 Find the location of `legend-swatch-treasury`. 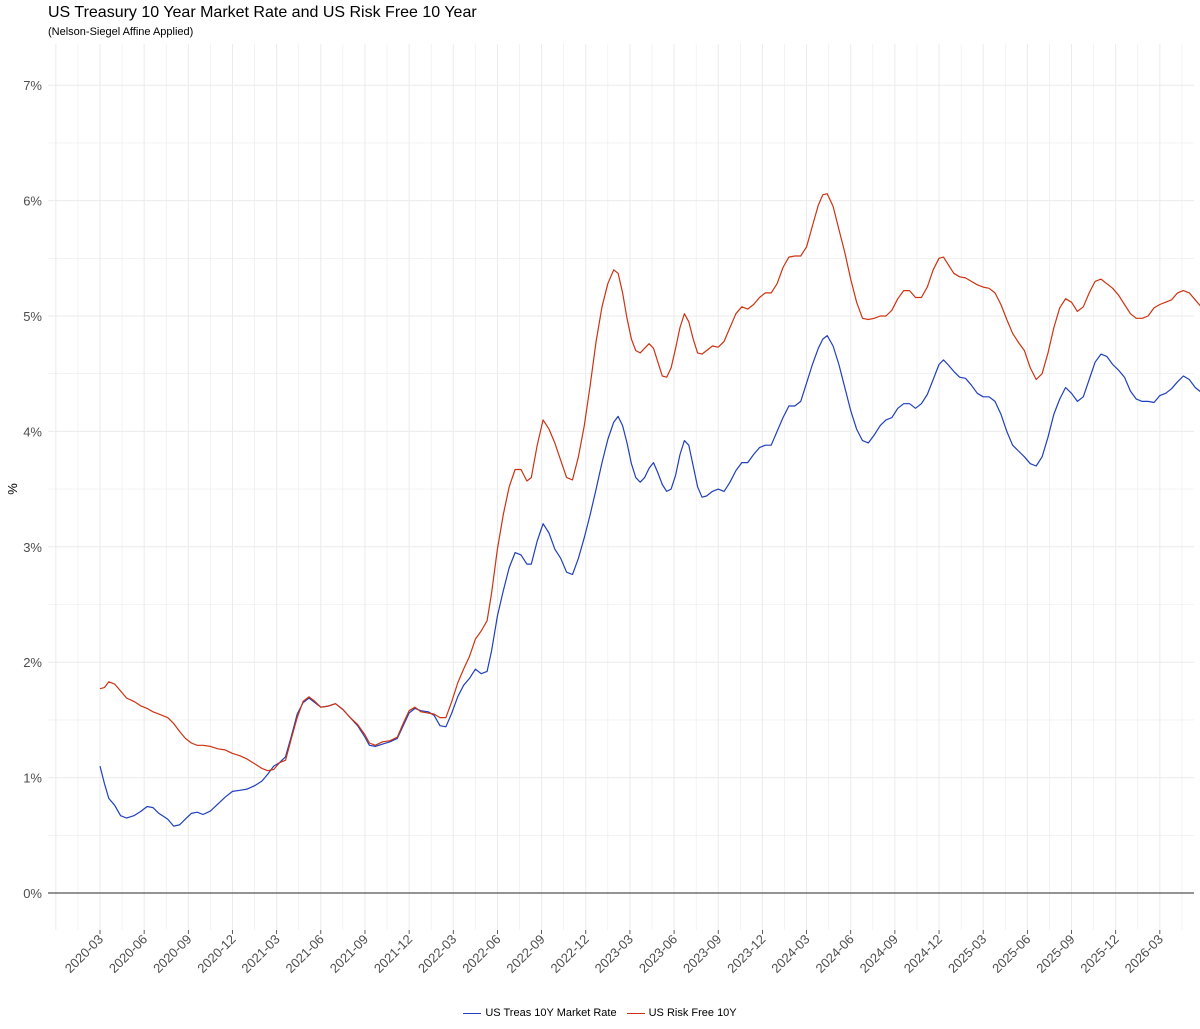

legend-swatch-treasury is located at coordinates (472, 1013).